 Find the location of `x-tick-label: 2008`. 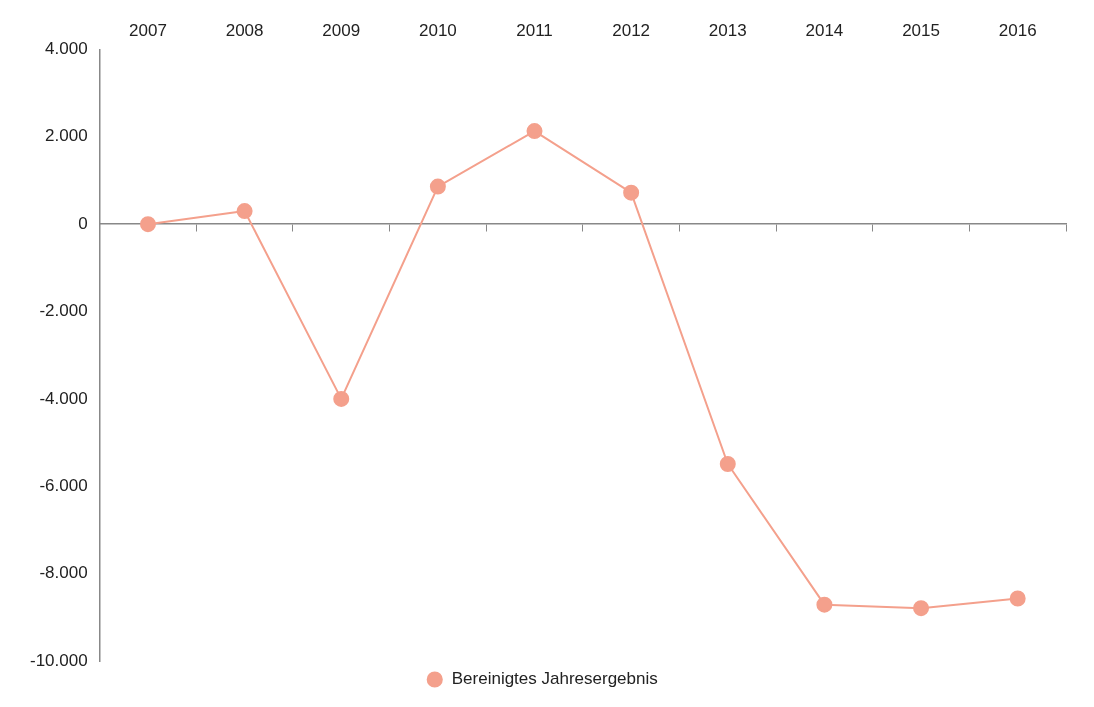

x-tick-label: 2008 is located at coordinates (244, 30).